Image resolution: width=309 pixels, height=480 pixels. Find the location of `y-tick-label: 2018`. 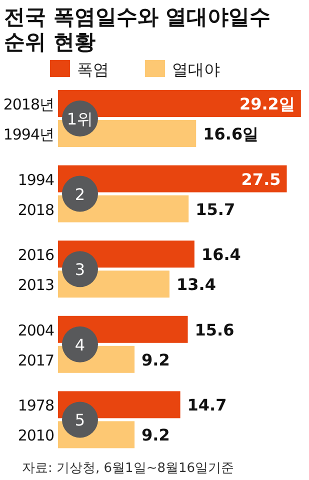

y-tick-label: 2018 is located at coordinates (36, 209).